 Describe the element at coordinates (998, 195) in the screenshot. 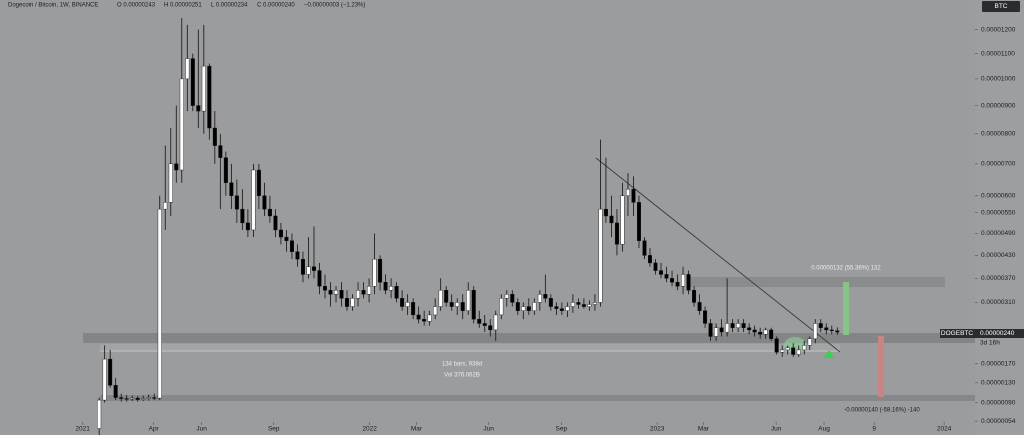

I see `y-tick-label: 0.00000600` at that location.